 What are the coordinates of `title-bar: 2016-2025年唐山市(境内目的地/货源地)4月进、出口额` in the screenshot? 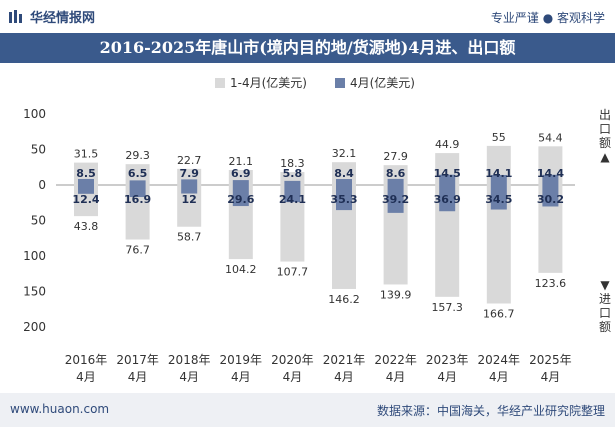 It's located at (307, 48).